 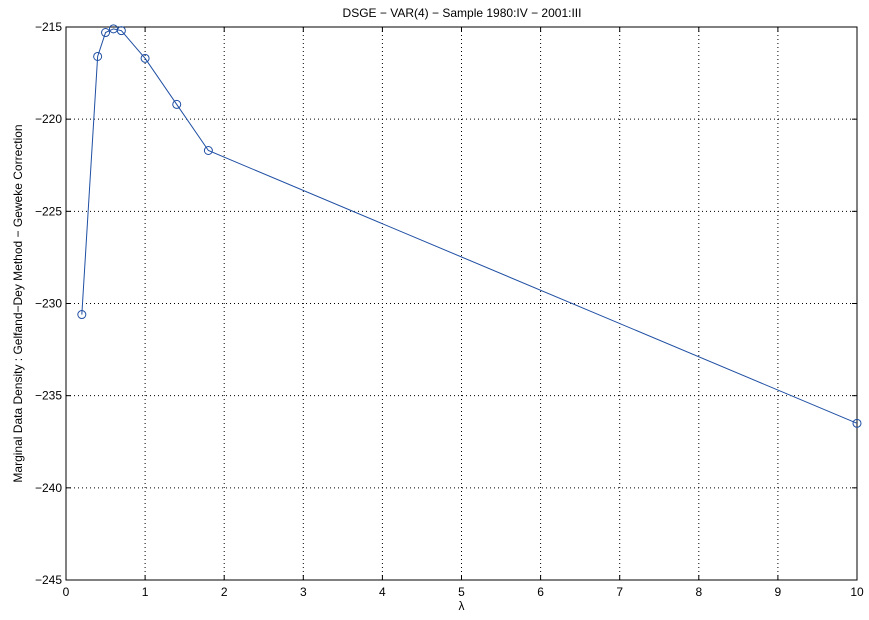 I want to click on x-axis-label: λ, so click(x=462, y=606).